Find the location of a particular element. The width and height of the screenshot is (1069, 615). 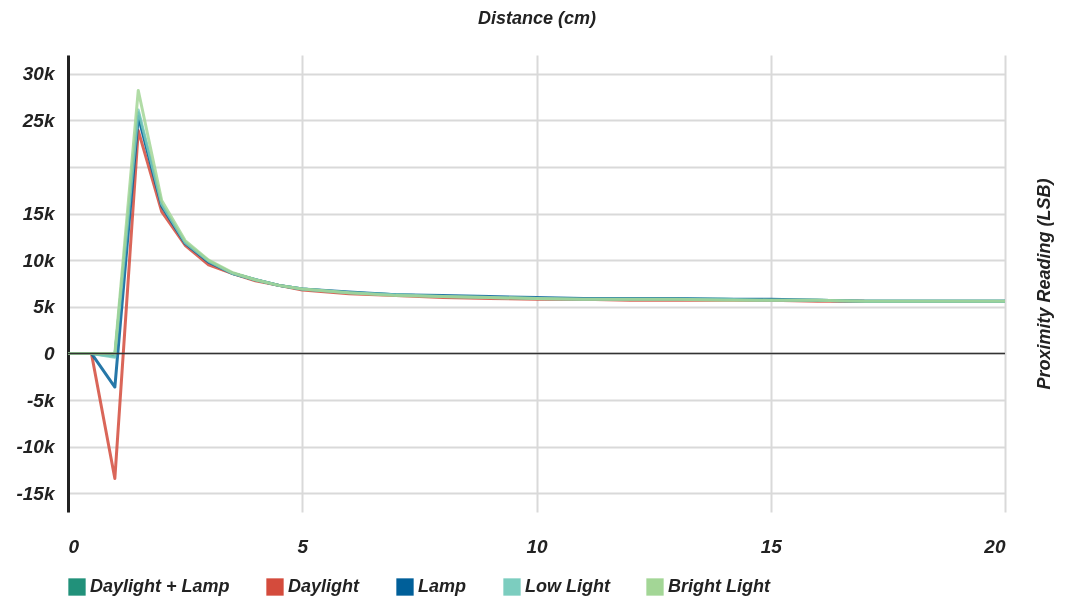

x-tick-label: 10 is located at coordinates (537, 546).